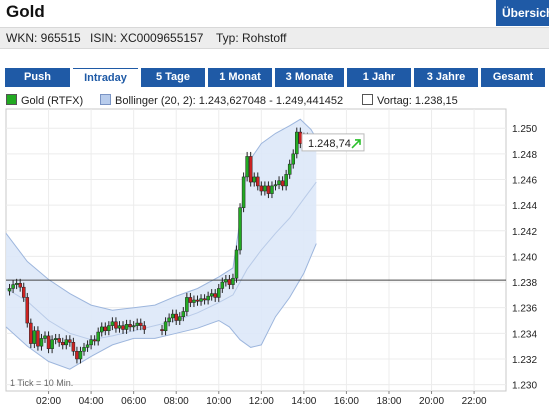 Image resolution: width=549 pixels, height=409 pixels. What do you see at coordinates (524, 257) in the screenshot?
I see `y-tick-label: 1.240` at bounding box center [524, 257].